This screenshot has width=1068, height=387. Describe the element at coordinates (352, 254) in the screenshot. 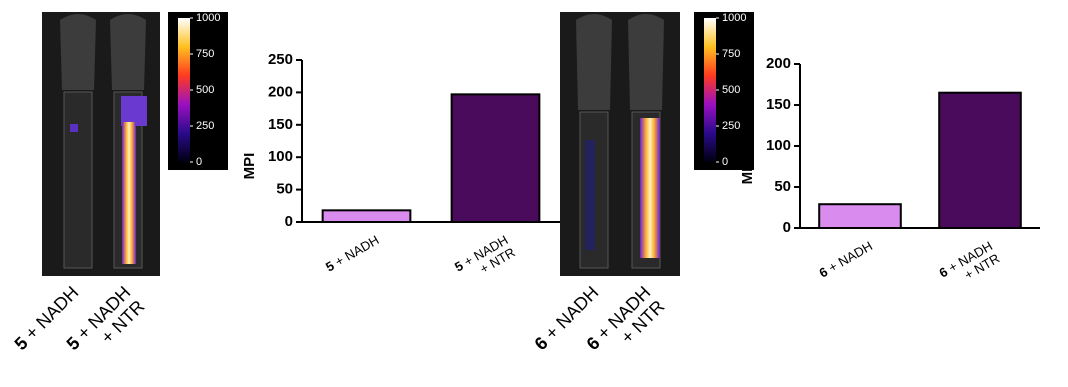

I see `x-tick-label: 5 + NADH` at that location.